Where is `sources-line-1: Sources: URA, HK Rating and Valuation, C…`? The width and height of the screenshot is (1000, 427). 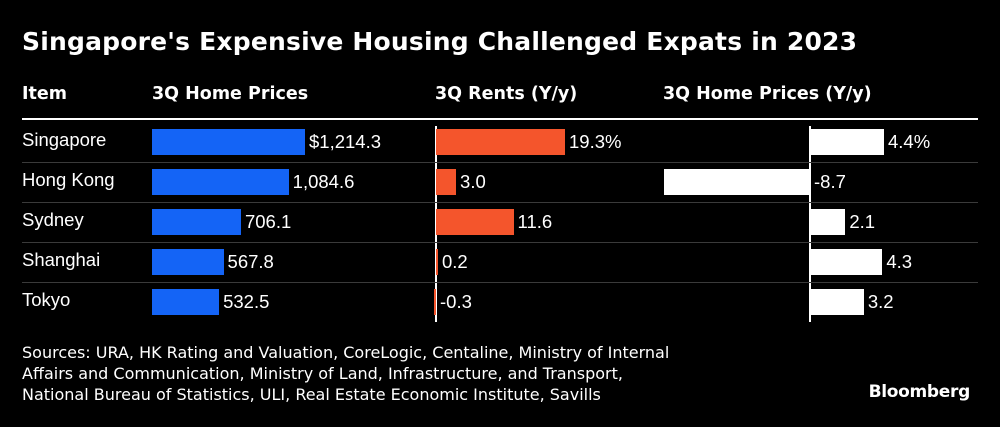
sources-line-1: Sources: URA, HK Rating and Valuation, C… is located at coordinates (346, 352).